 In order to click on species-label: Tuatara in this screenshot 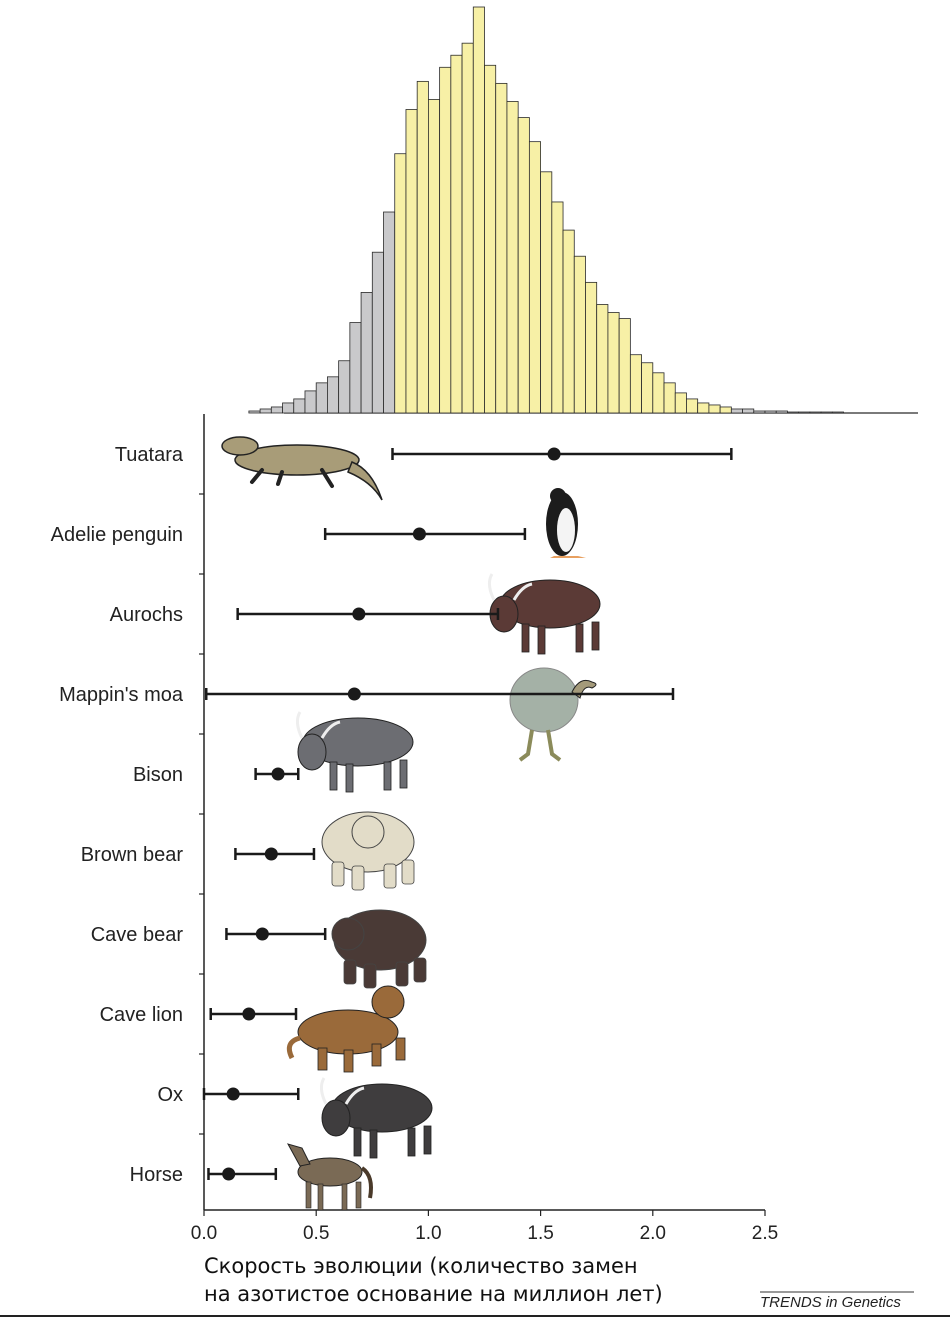, I will do `click(149, 455)`.